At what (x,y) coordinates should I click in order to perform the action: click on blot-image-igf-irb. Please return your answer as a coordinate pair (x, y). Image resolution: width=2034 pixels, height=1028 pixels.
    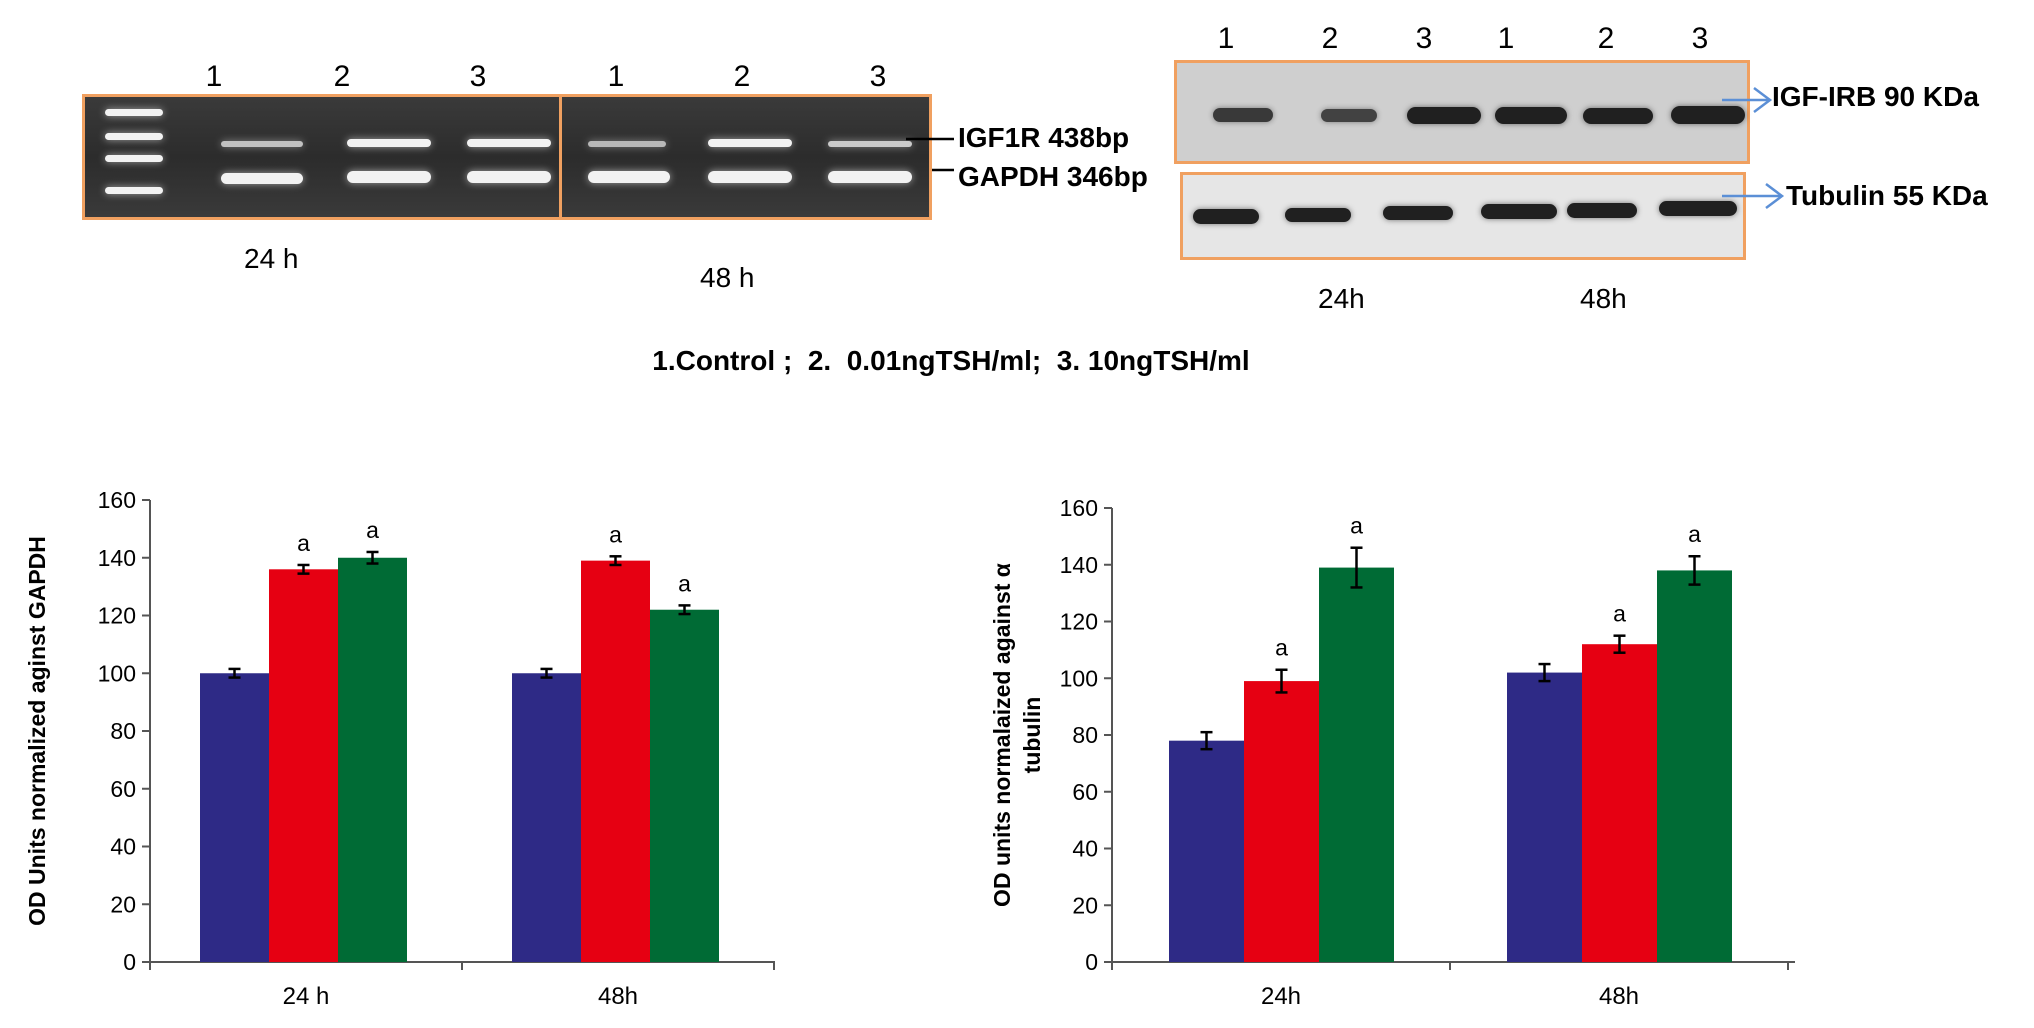
    Looking at the image, I should click on (1462, 112).